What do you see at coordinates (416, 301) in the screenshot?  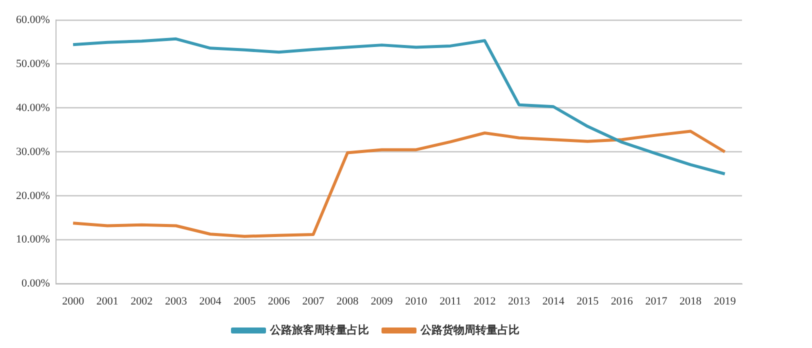 I see `x-tick-label: 2010` at bounding box center [416, 301].